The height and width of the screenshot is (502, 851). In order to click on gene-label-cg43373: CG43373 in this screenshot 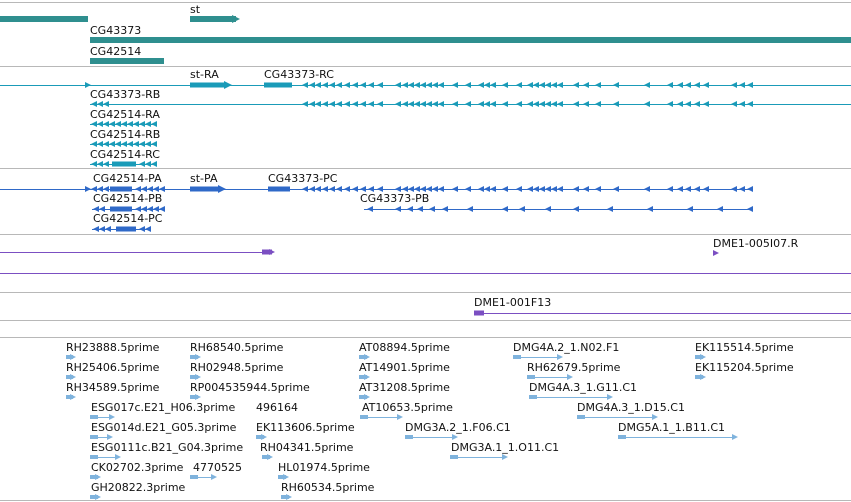, I will do `click(116, 30)`.